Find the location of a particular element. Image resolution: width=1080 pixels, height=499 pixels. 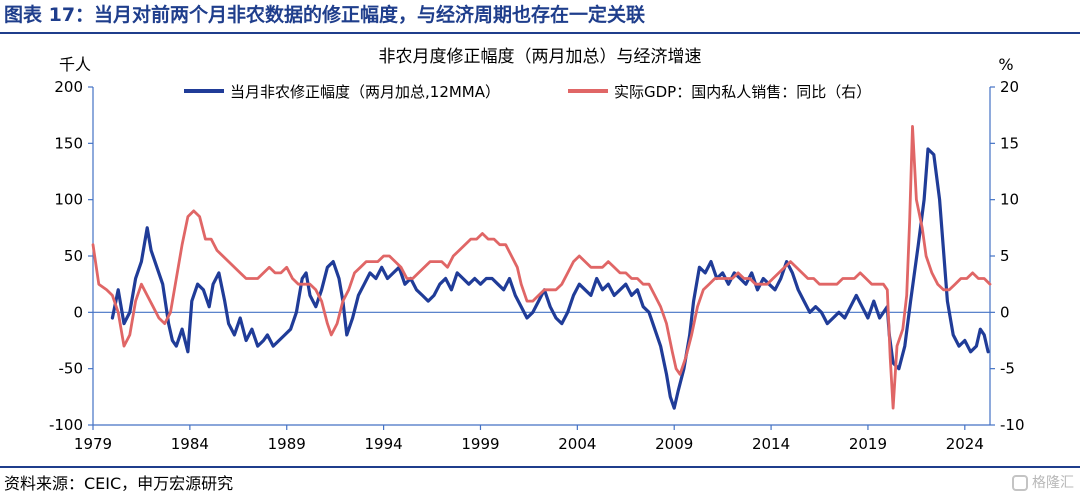

y-right-tick-label: 10 is located at coordinates (1009, 200).